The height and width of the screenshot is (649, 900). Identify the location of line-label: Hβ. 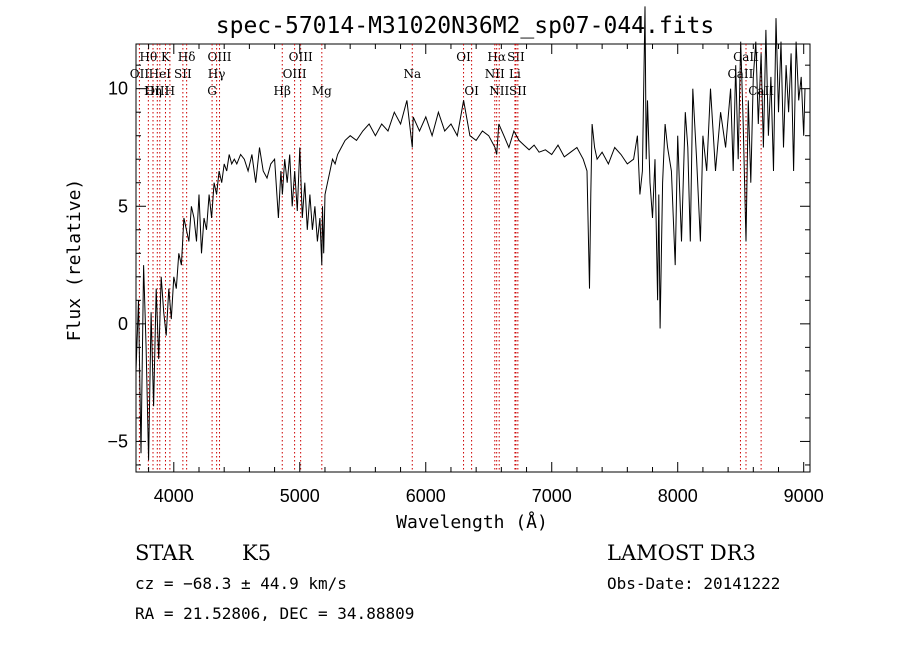
(282, 91).